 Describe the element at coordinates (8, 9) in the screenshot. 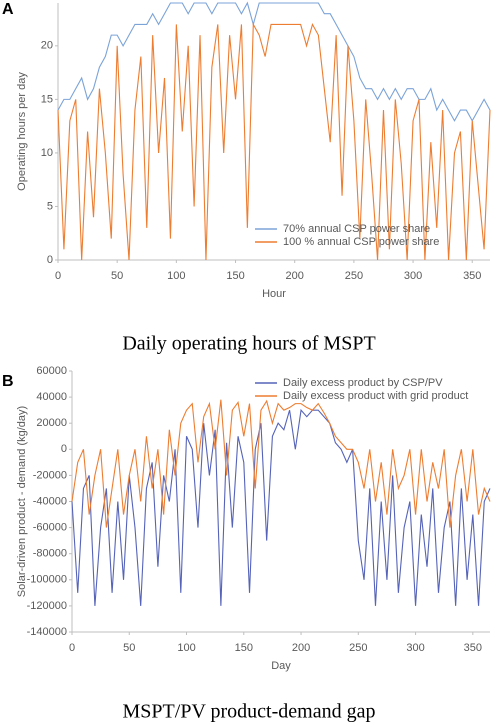

I see `panel-label: A` at that location.